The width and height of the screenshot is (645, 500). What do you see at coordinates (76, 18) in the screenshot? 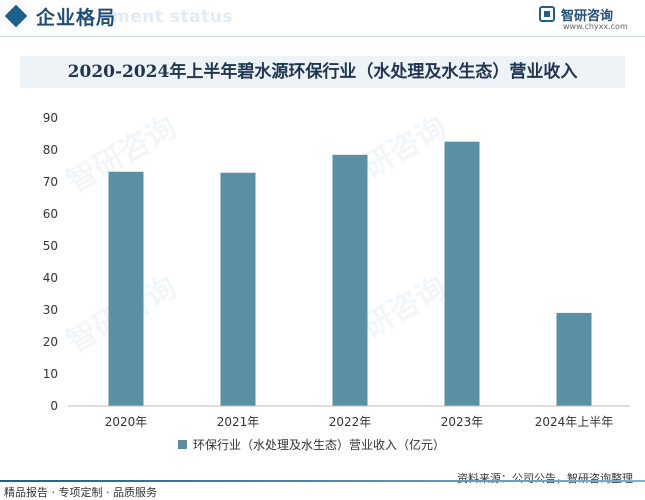
I see `header-title: 企业格局` at bounding box center [76, 18].